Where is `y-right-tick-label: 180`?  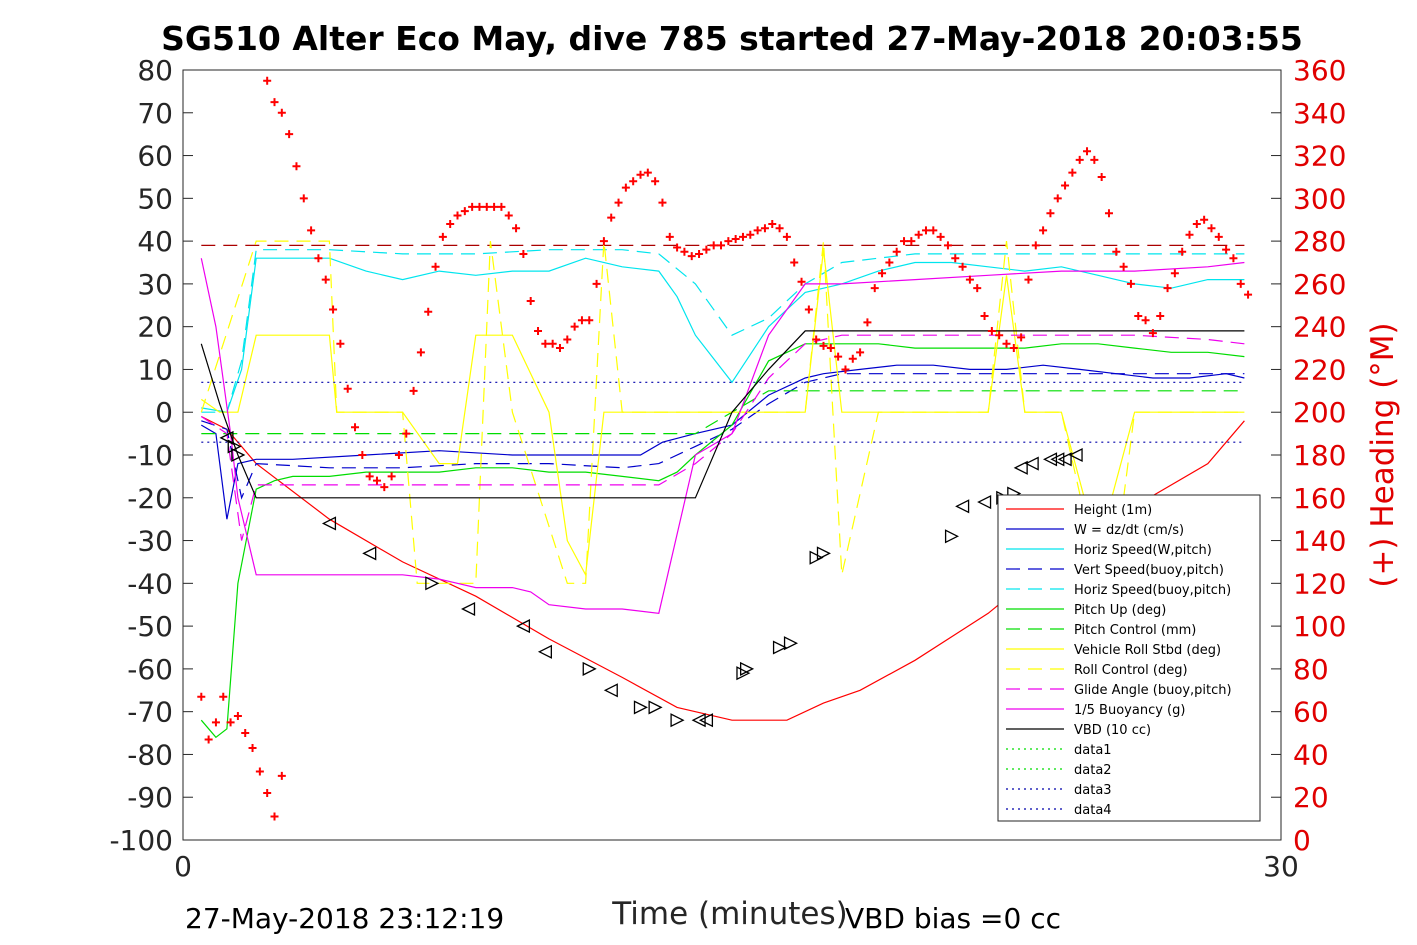 y-right-tick-label: 180 is located at coordinates (1319, 455).